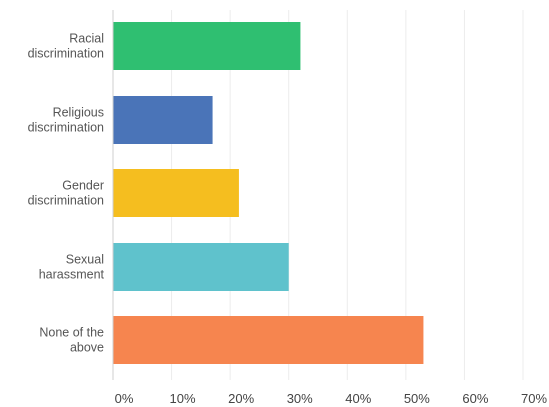 This screenshot has width=549, height=407. I want to click on category-label-line: above, so click(87, 348).